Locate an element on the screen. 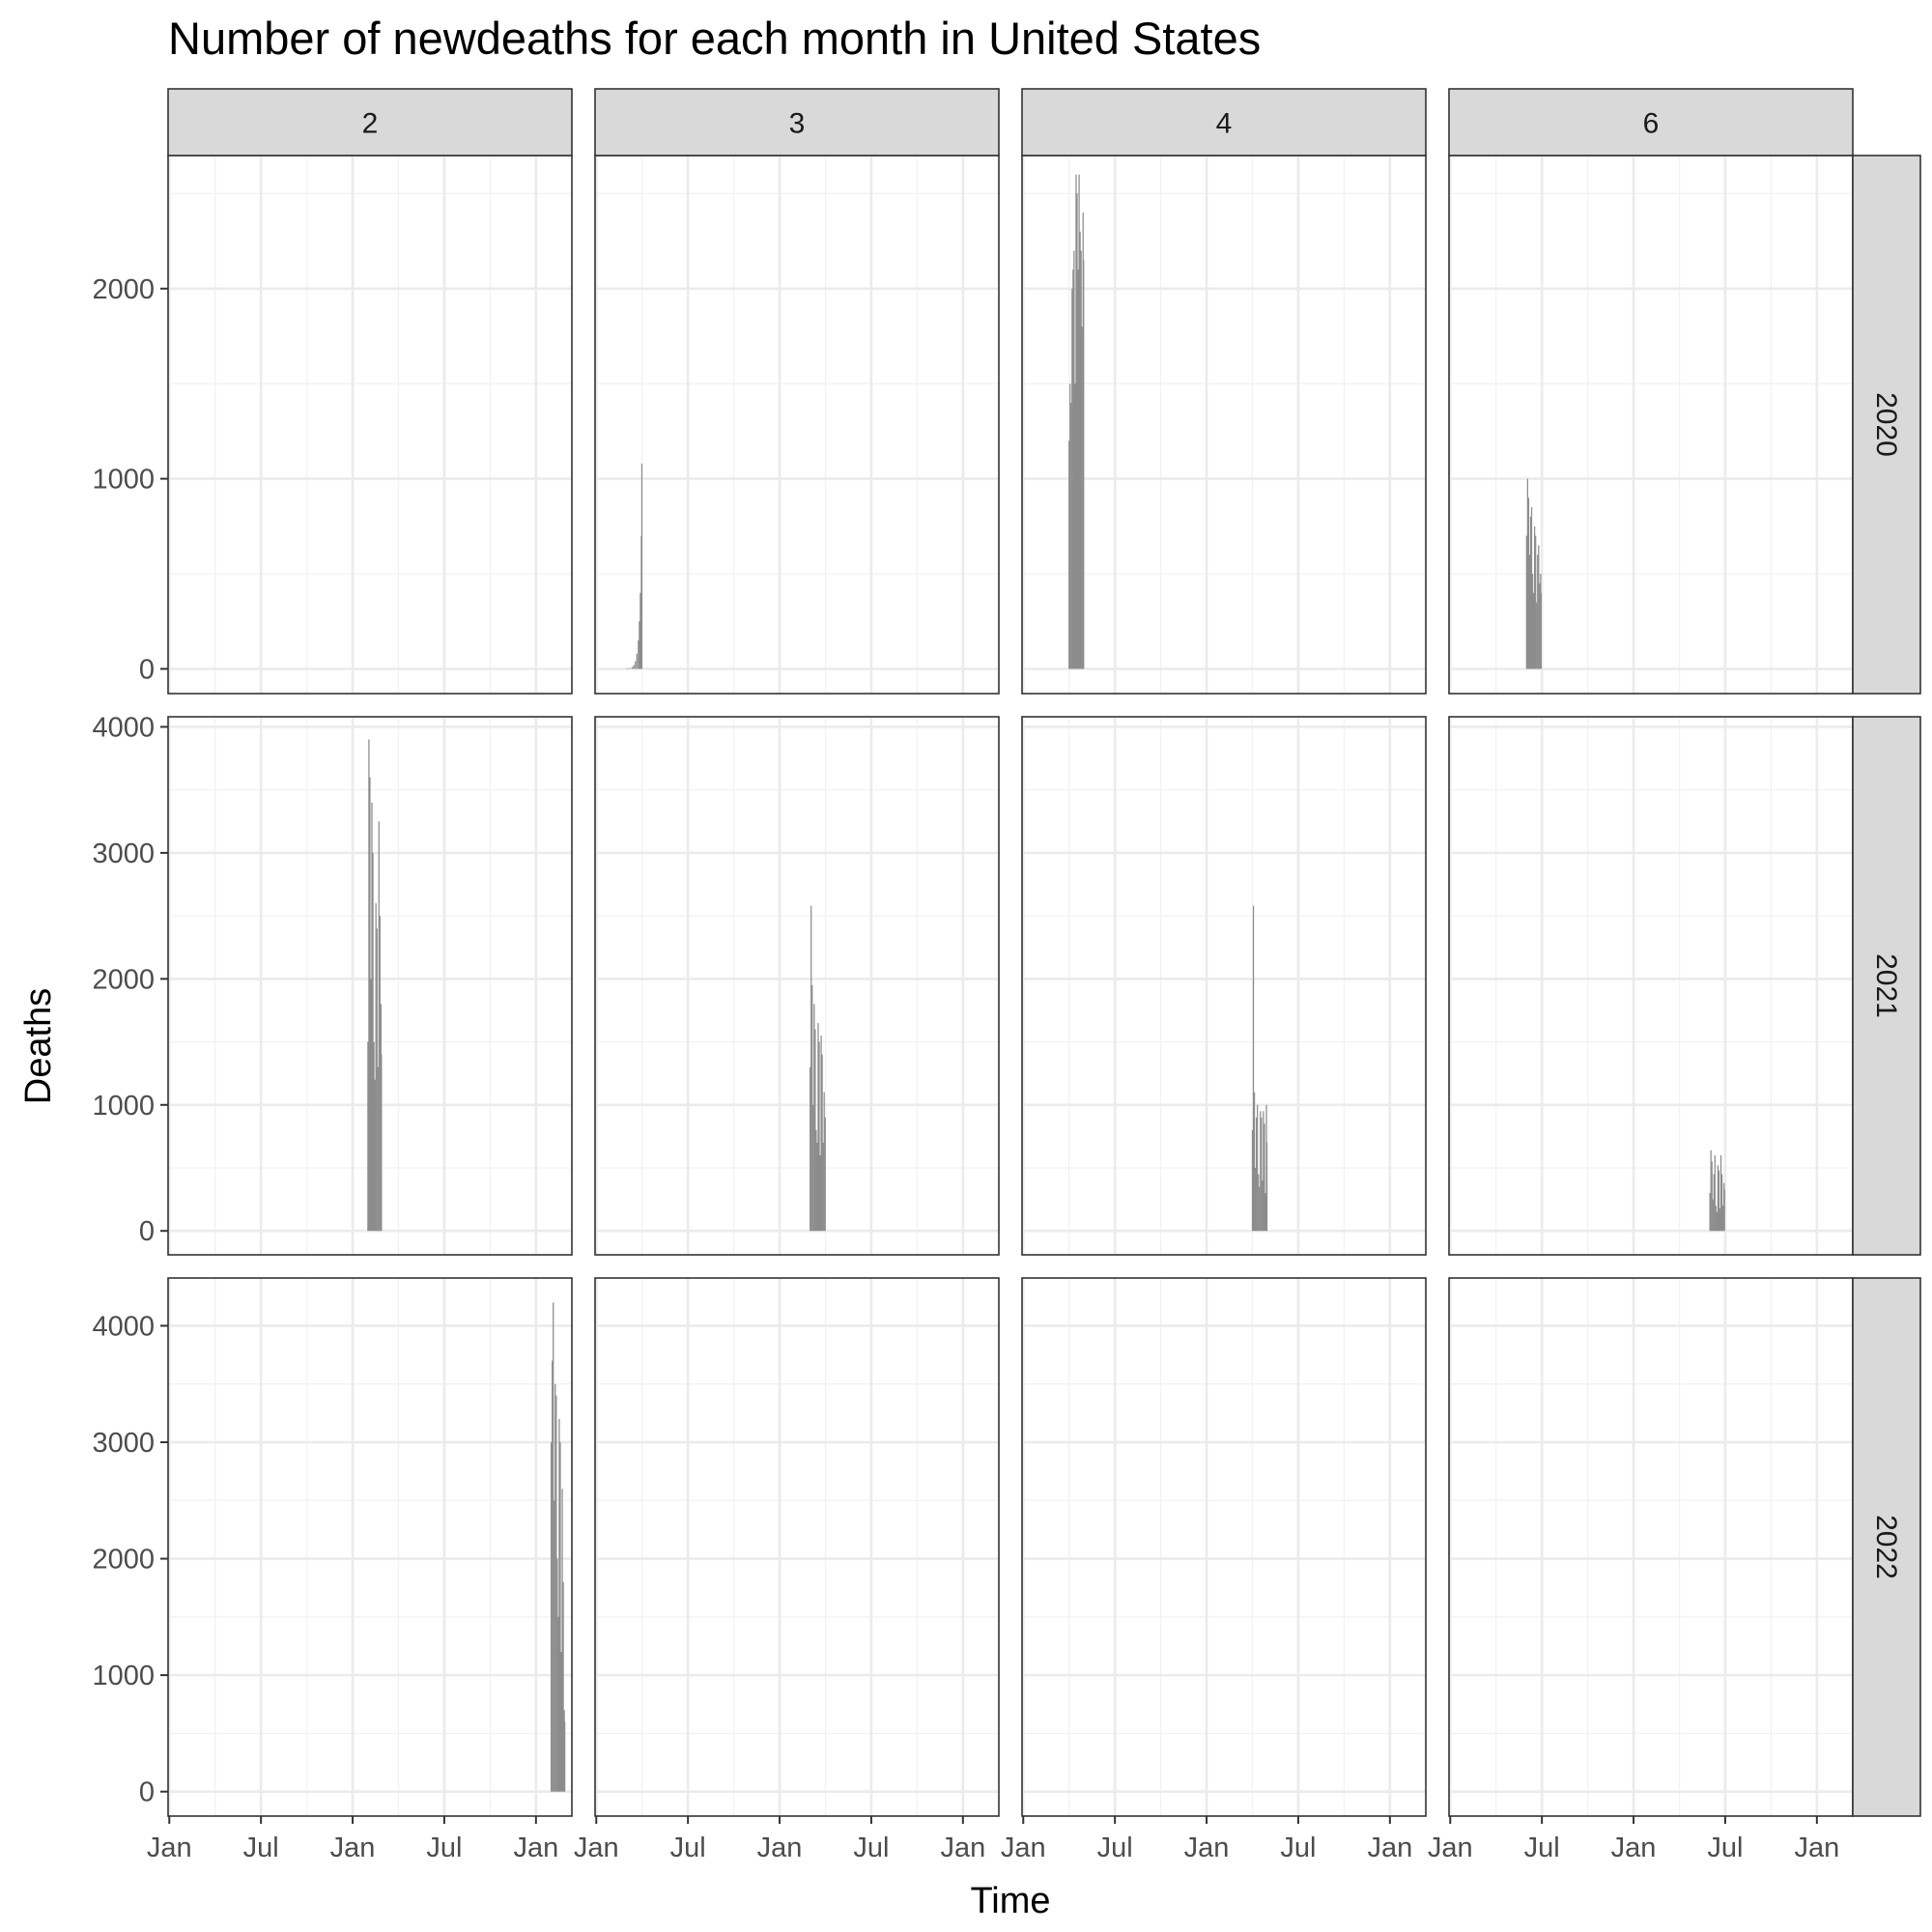 This screenshot has height=1932, width=1932. y-tick-label: 3000 is located at coordinates (123, 1443).